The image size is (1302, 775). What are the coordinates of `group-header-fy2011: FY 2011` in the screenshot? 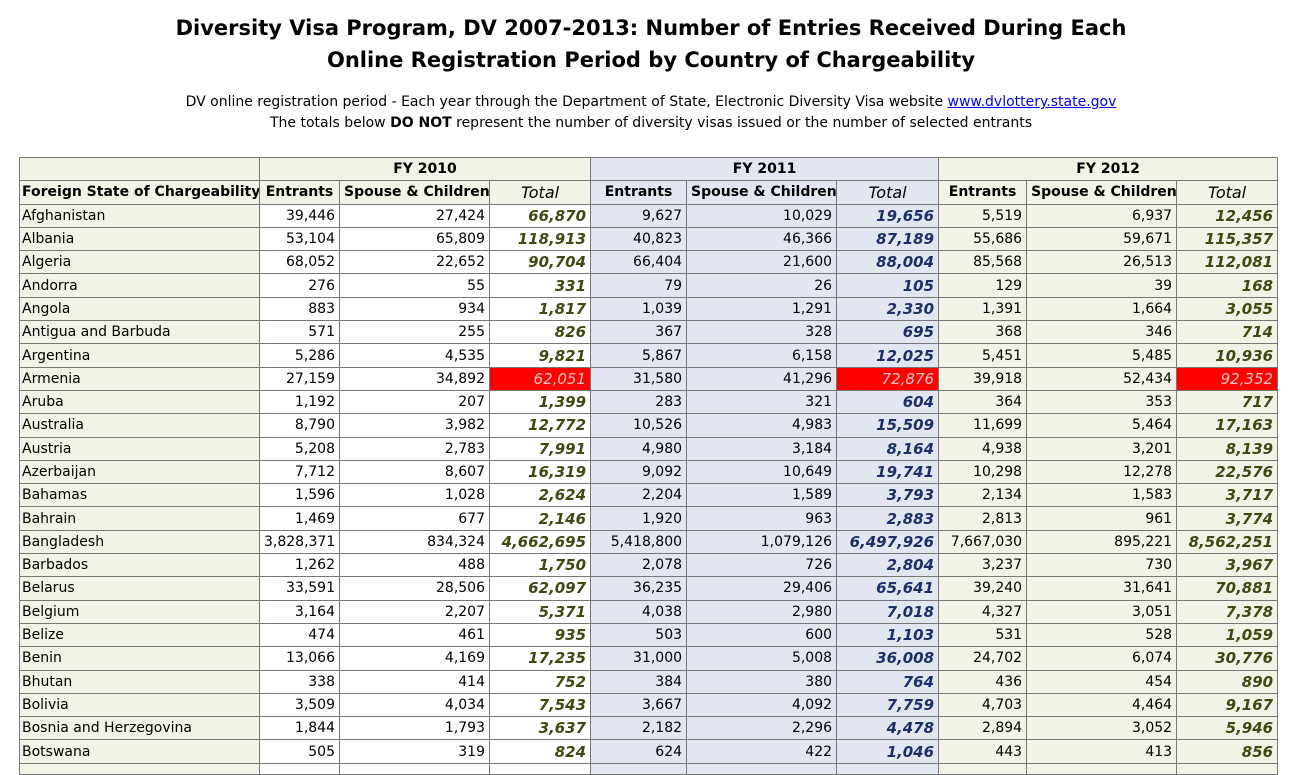 It's located at (765, 169).